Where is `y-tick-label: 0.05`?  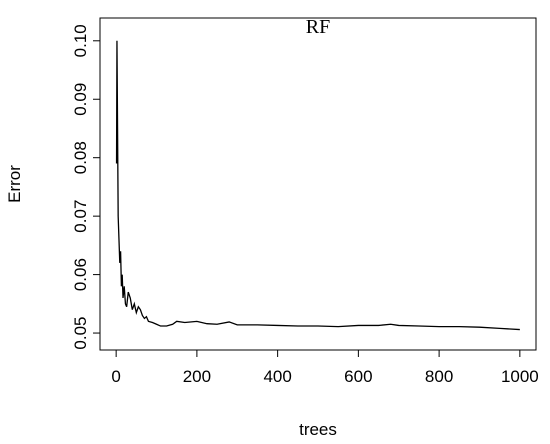
y-tick-label: 0.05 is located at coordinates (80, 333).